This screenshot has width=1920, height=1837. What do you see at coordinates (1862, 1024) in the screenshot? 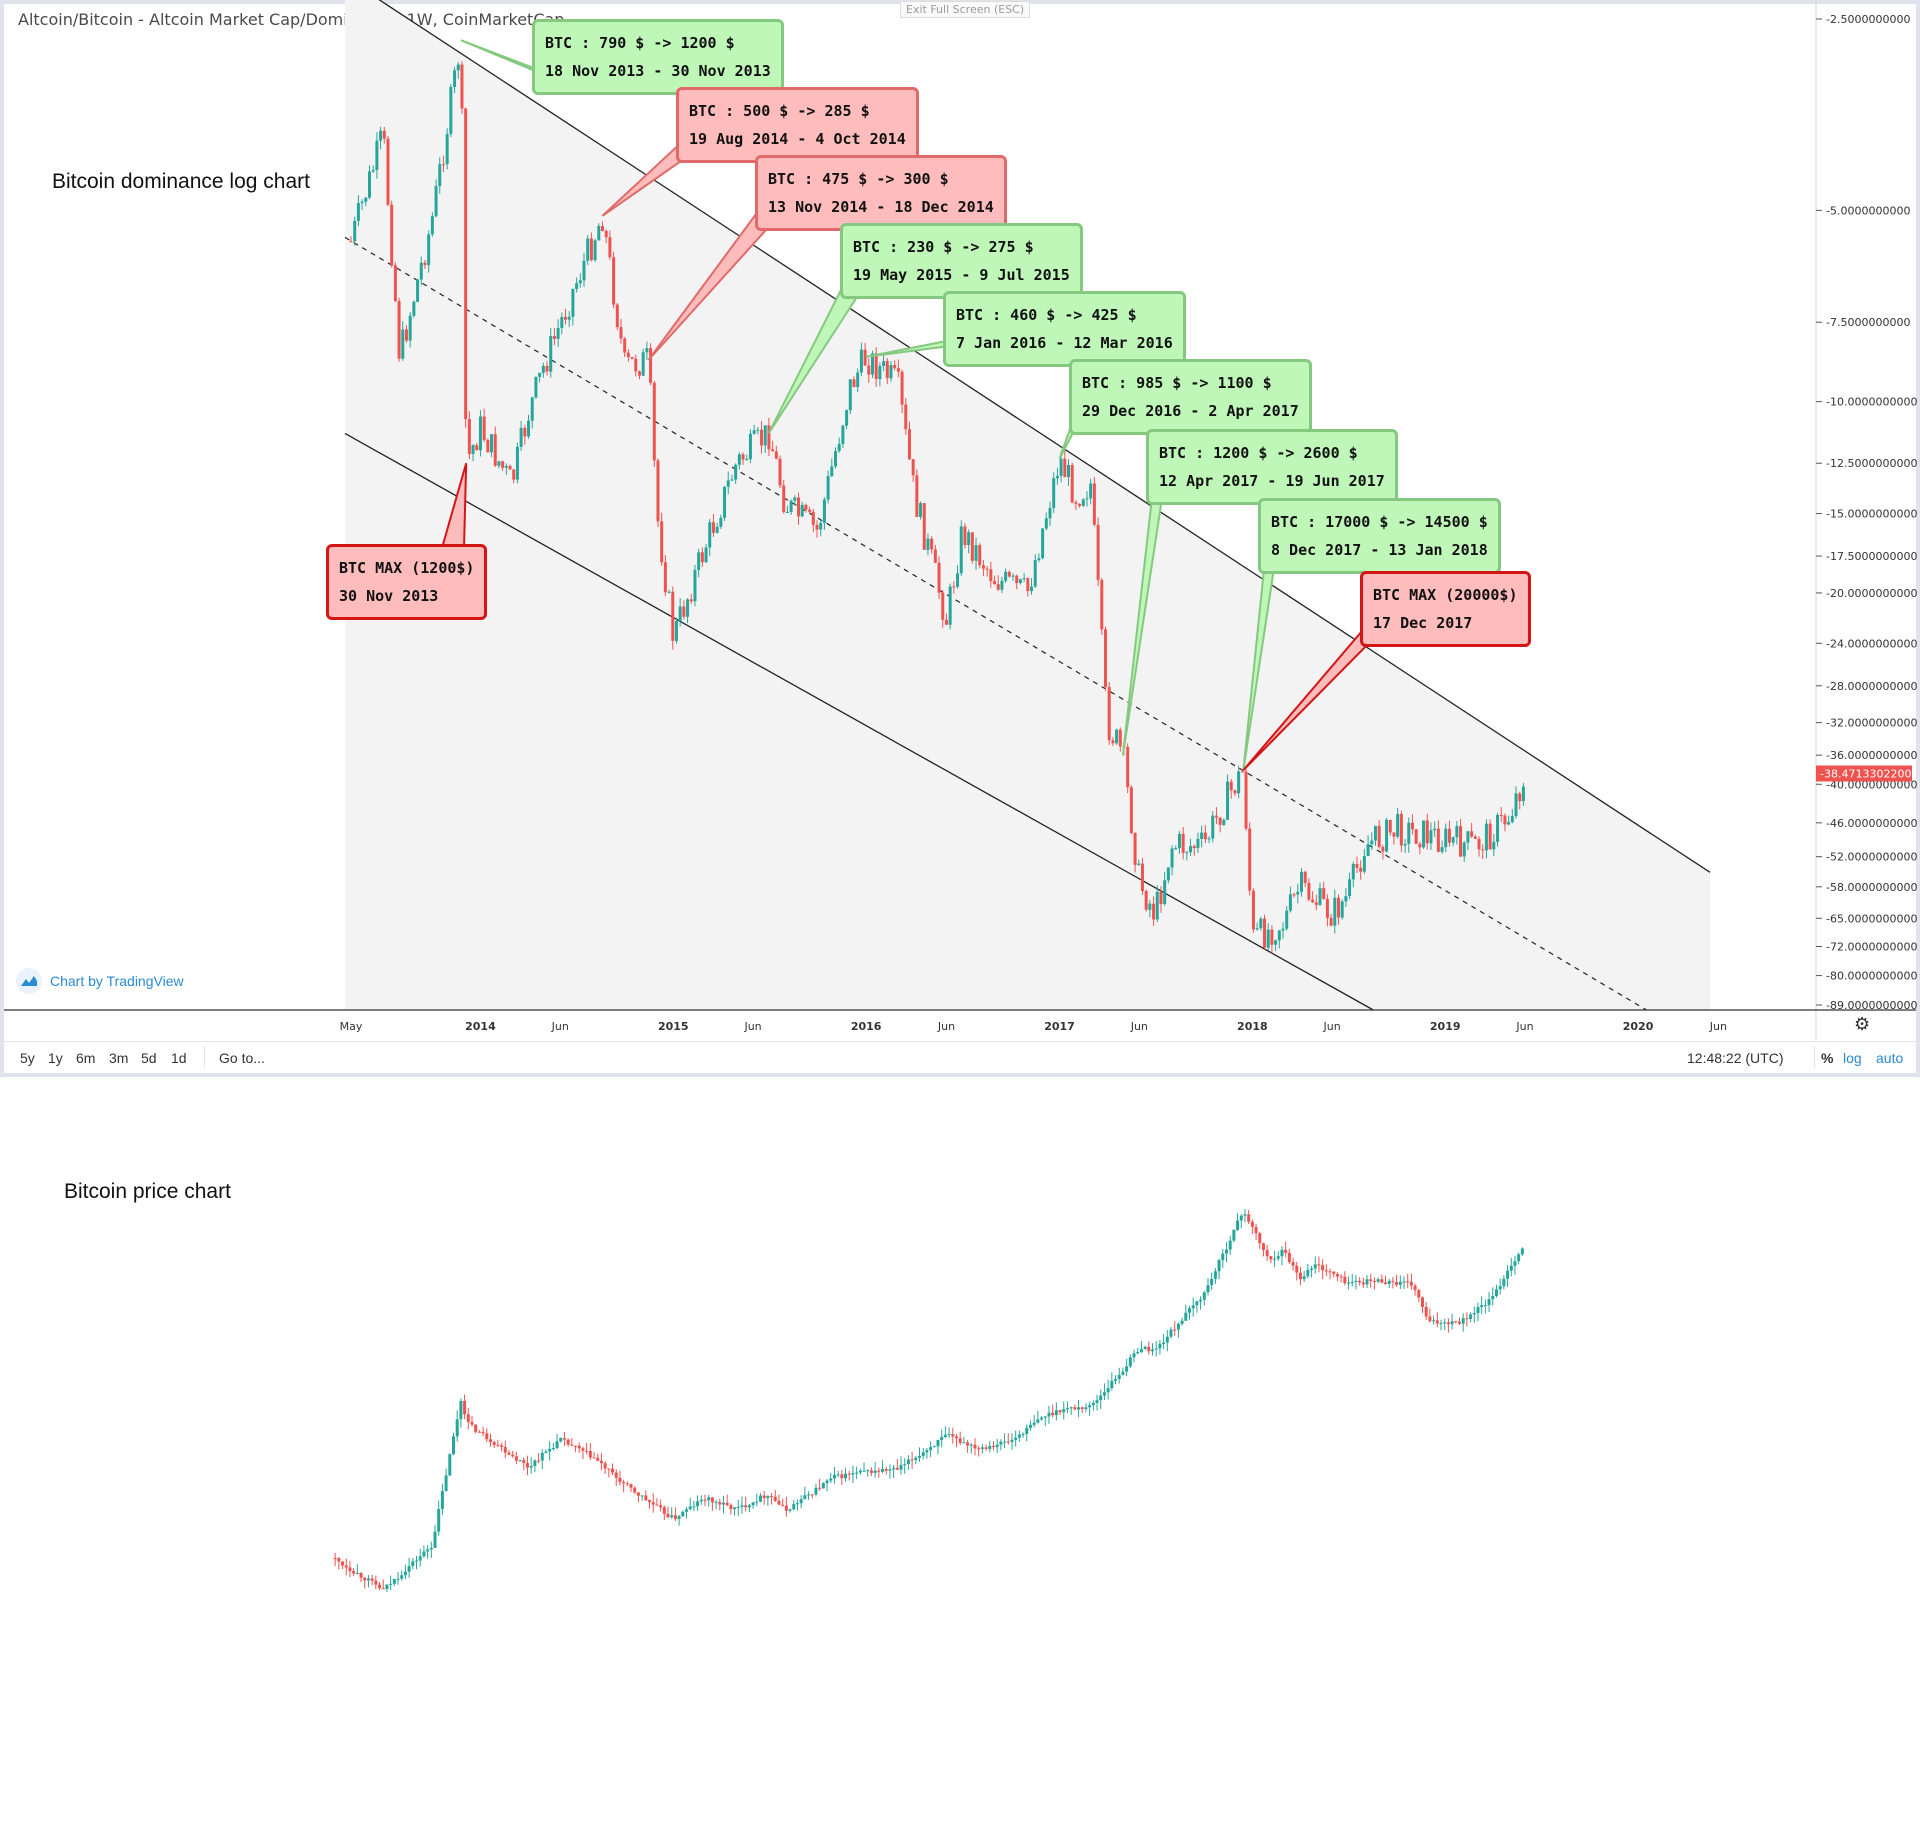
I see `settings-gear-icon: ⚙` at bounding box center [1862, 1024].